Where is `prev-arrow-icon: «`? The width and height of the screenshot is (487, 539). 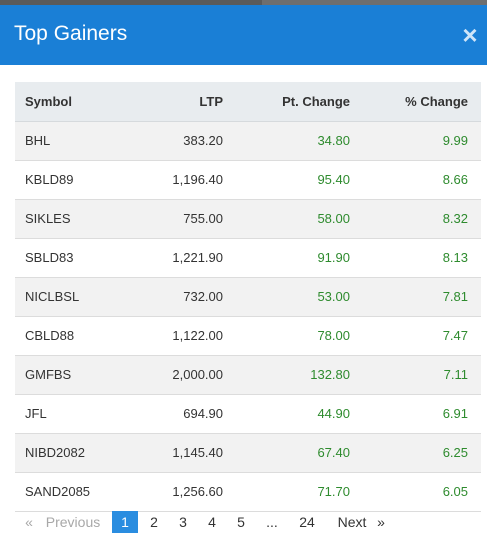
prev-arrow-icon: « is located at coordinates (29, 522).